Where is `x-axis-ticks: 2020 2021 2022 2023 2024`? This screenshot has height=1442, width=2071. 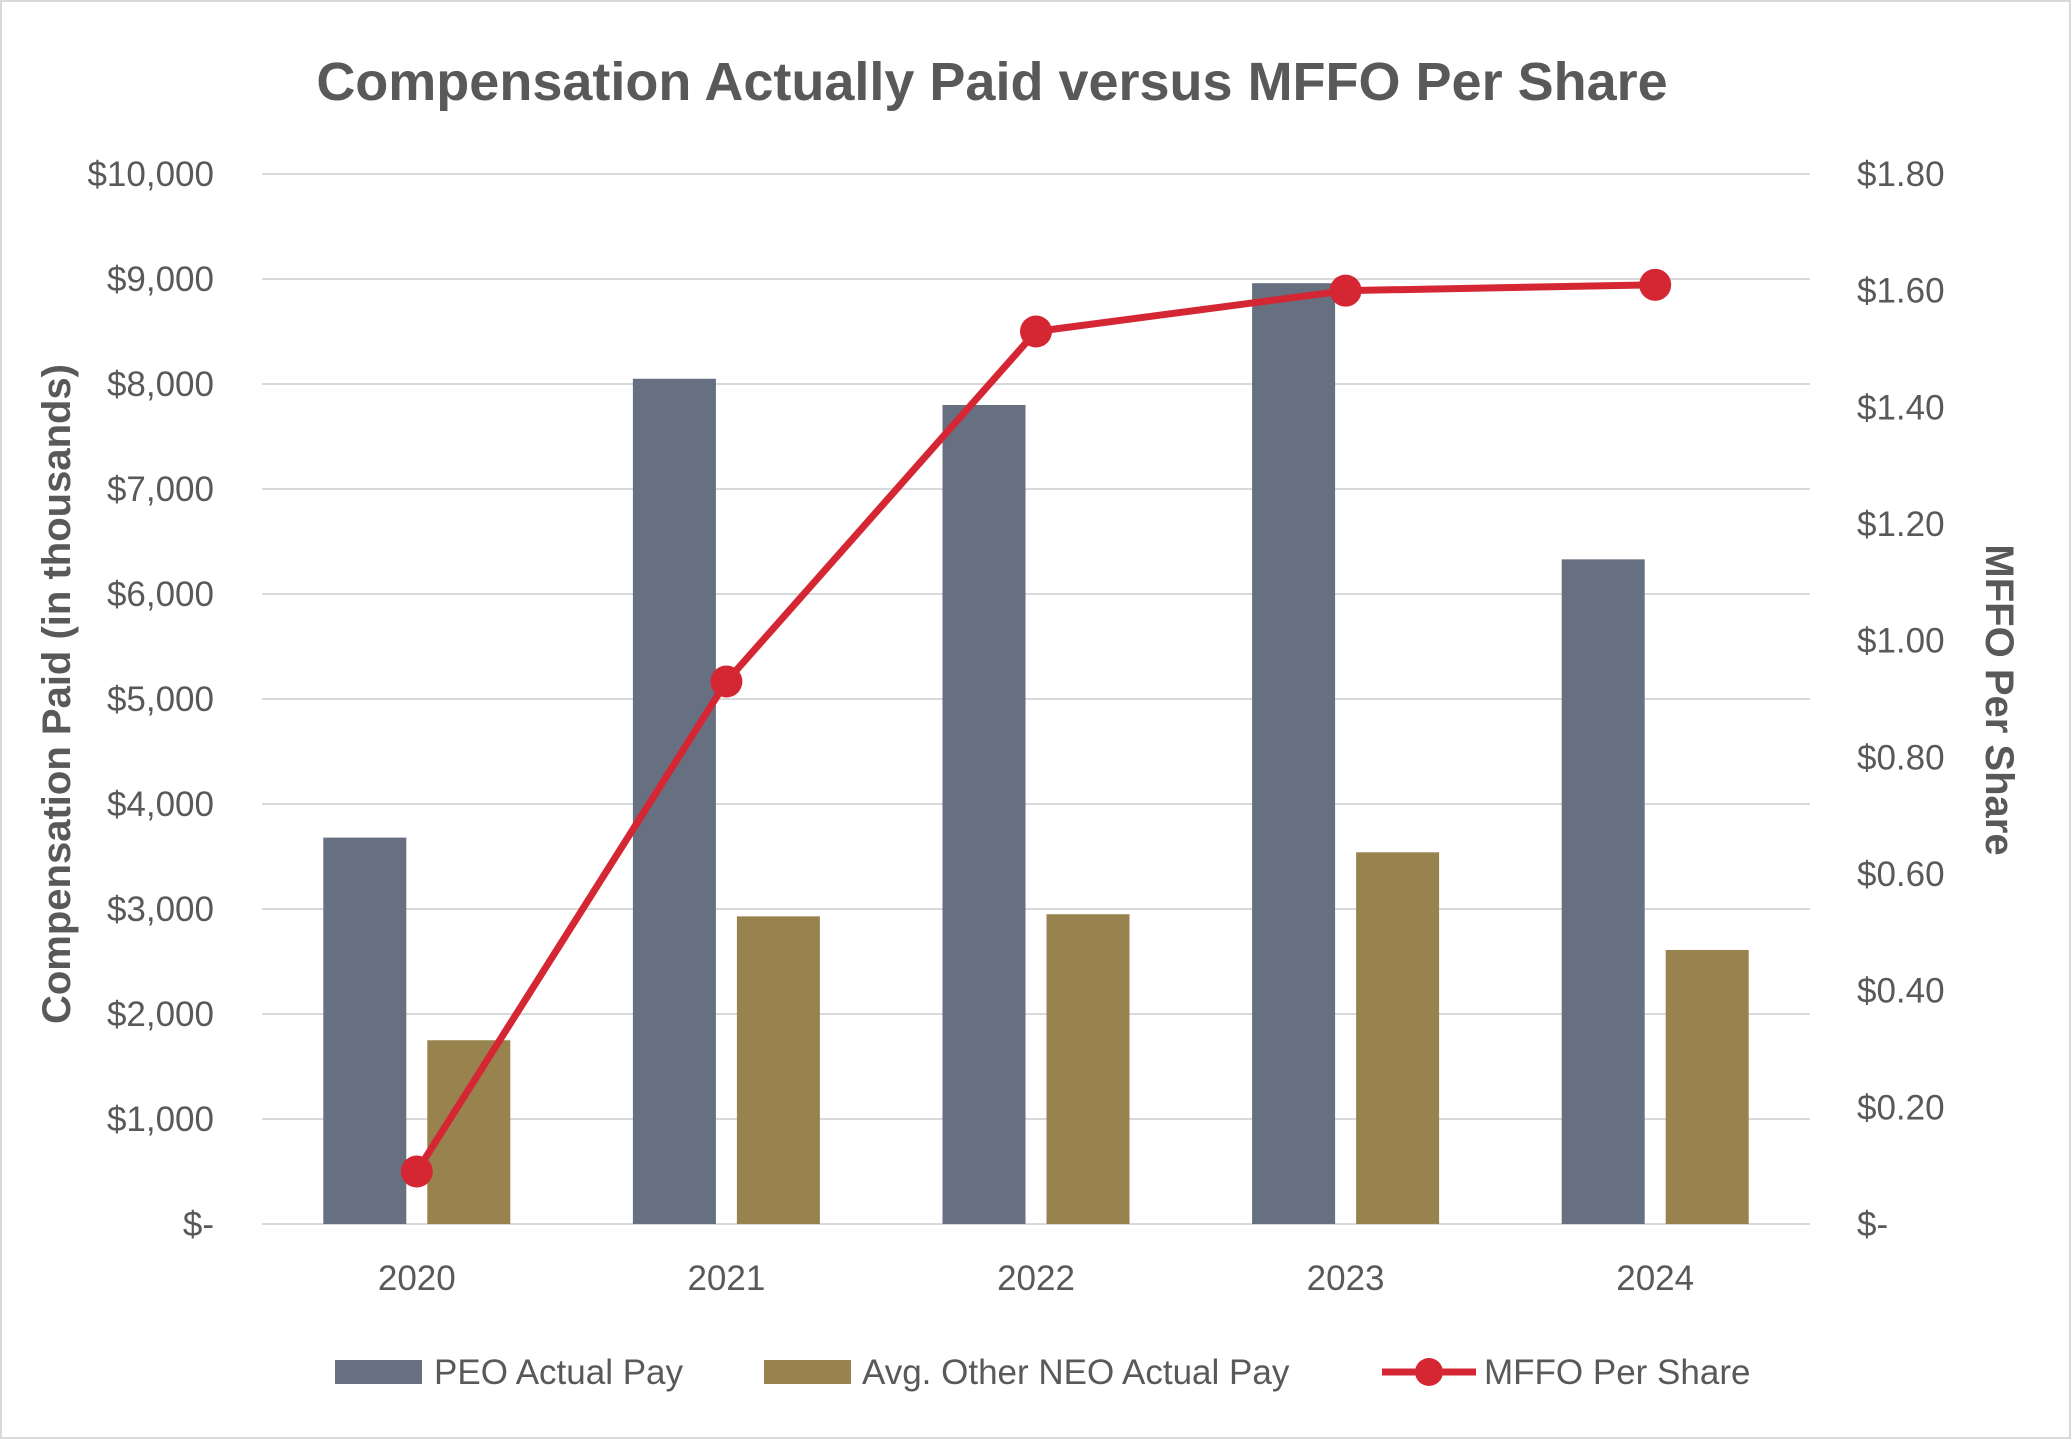 x-axis-ticks: 2020 2021 2022 2023 2024 is located at coordinates (1036, 1278).